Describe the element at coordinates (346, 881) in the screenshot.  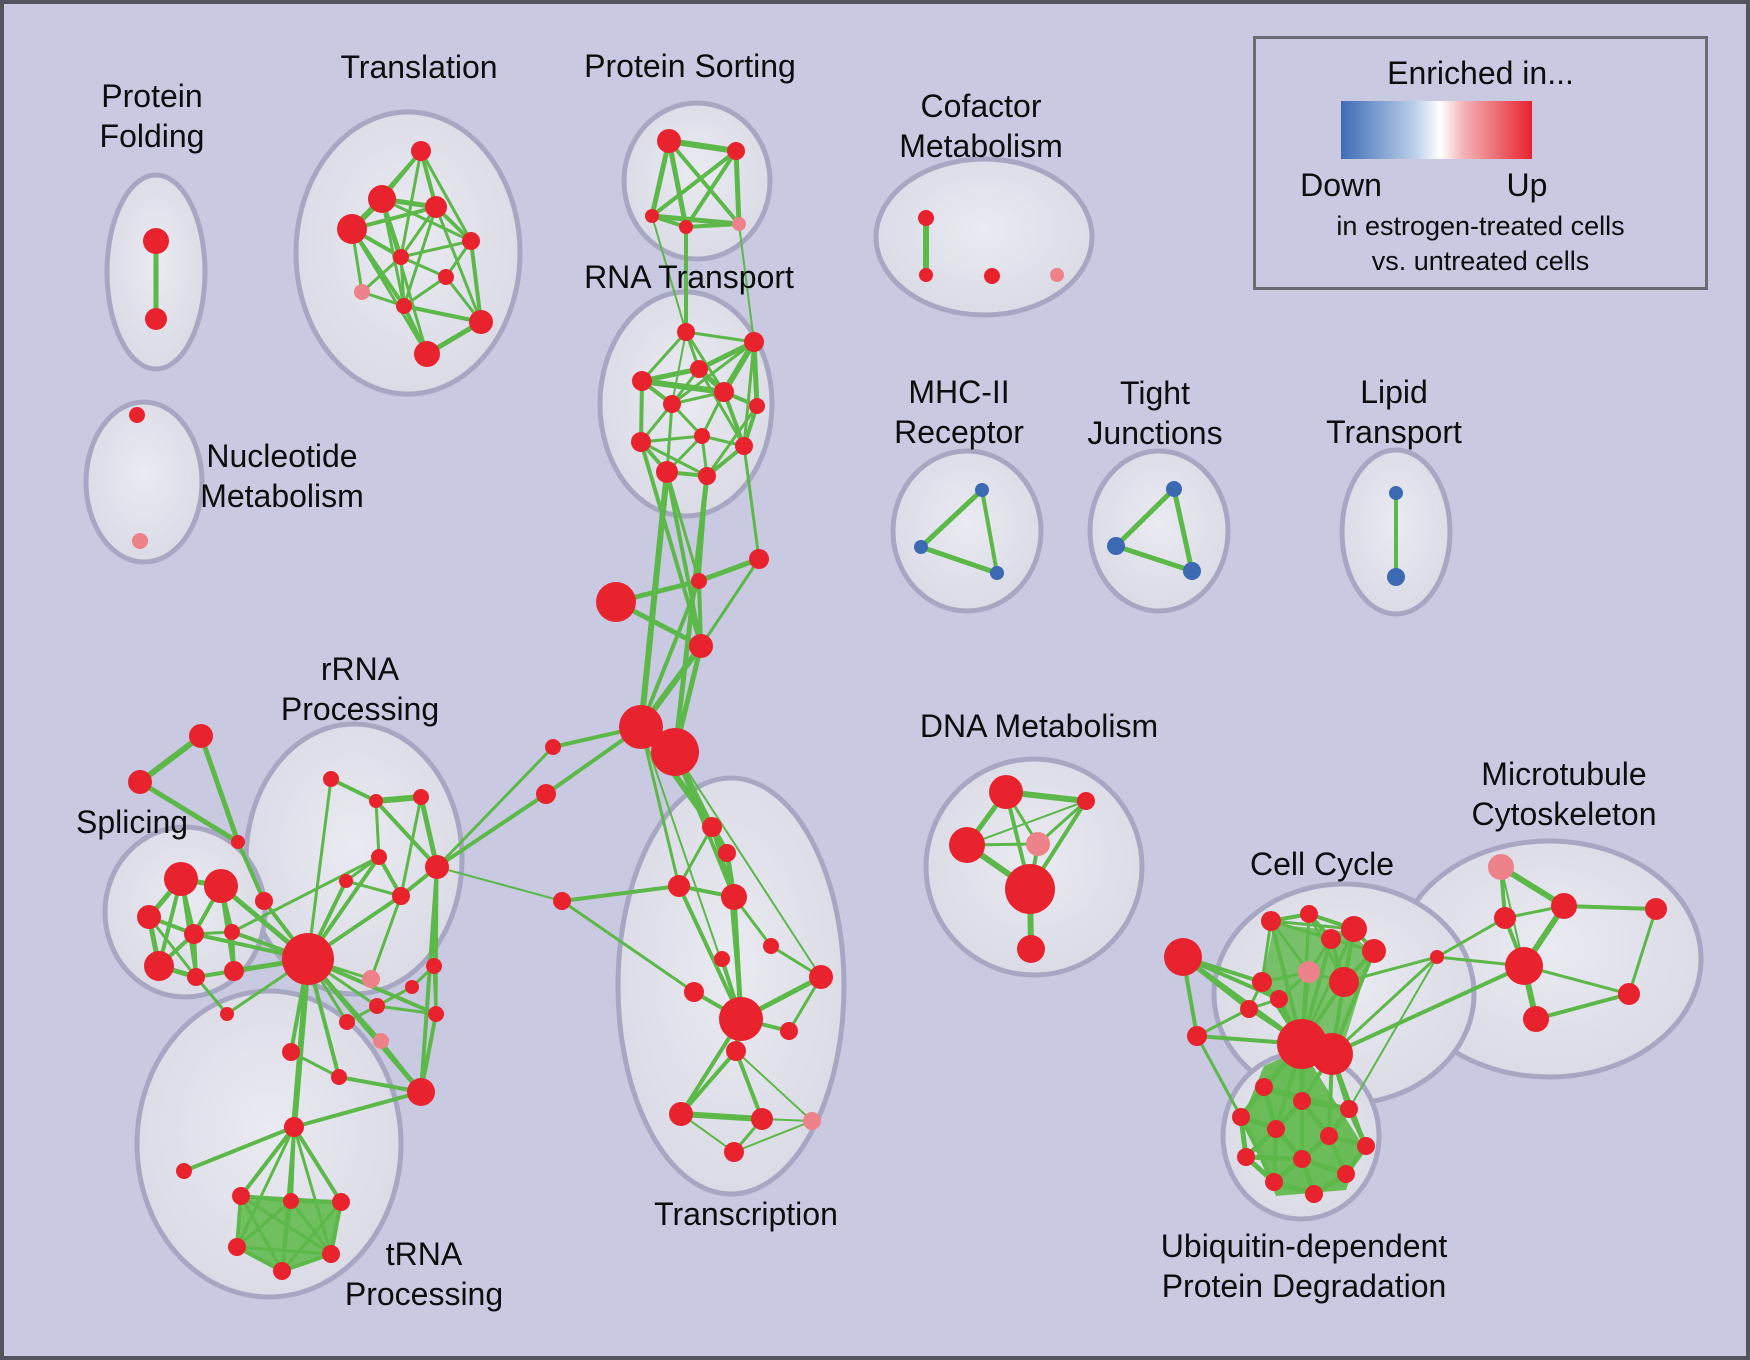
I see `node-q5` at that location.